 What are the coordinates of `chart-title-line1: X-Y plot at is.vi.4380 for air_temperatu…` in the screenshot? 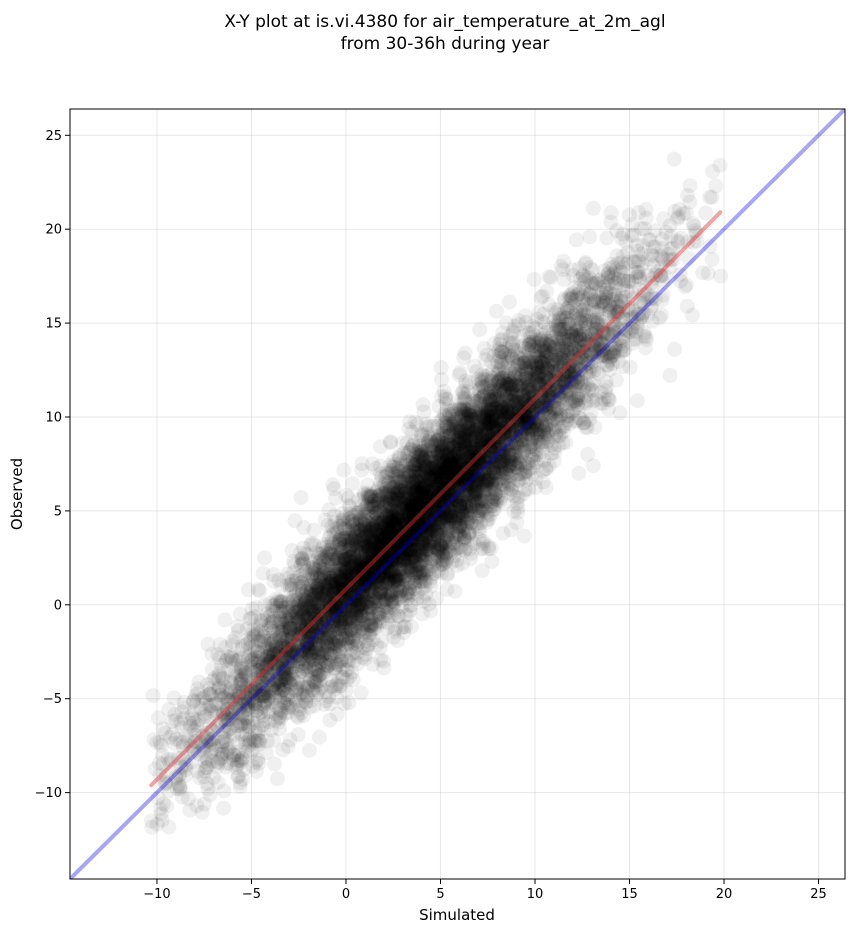 It's located at (444, 22).